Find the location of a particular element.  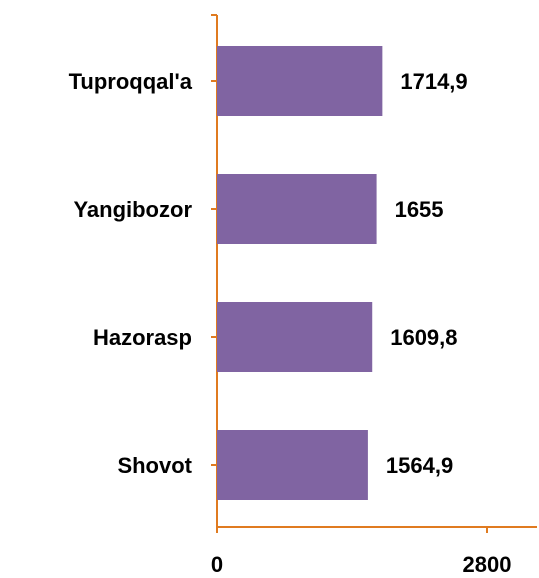

x-tick-label: 0 is located at coordinates (217, 564).